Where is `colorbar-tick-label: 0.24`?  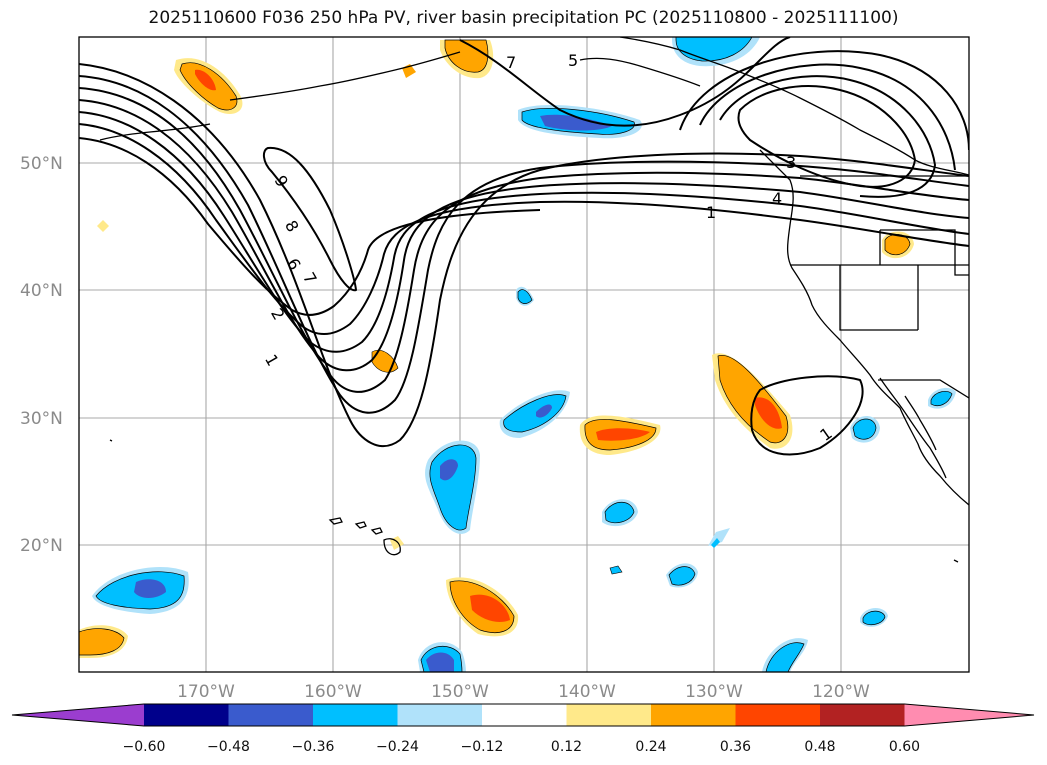
colorbar-tick-label: 0.24 is located at coordinates (650, 747).